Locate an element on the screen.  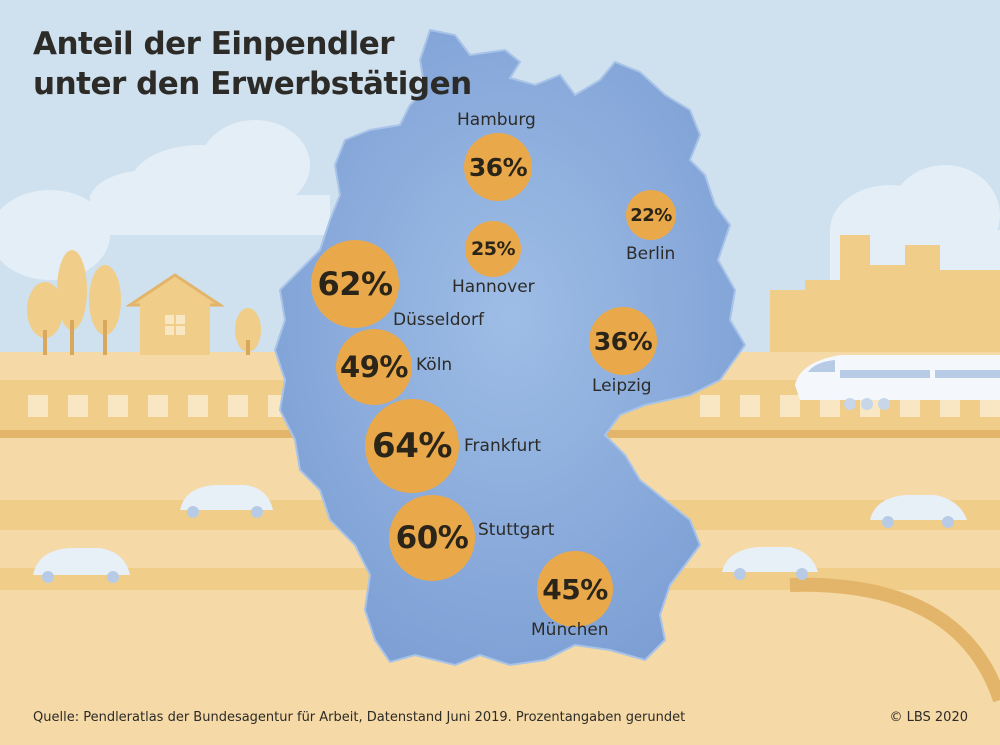
city-label-duesseldorf: Düsseldorf is located at coordinates (438, 320).